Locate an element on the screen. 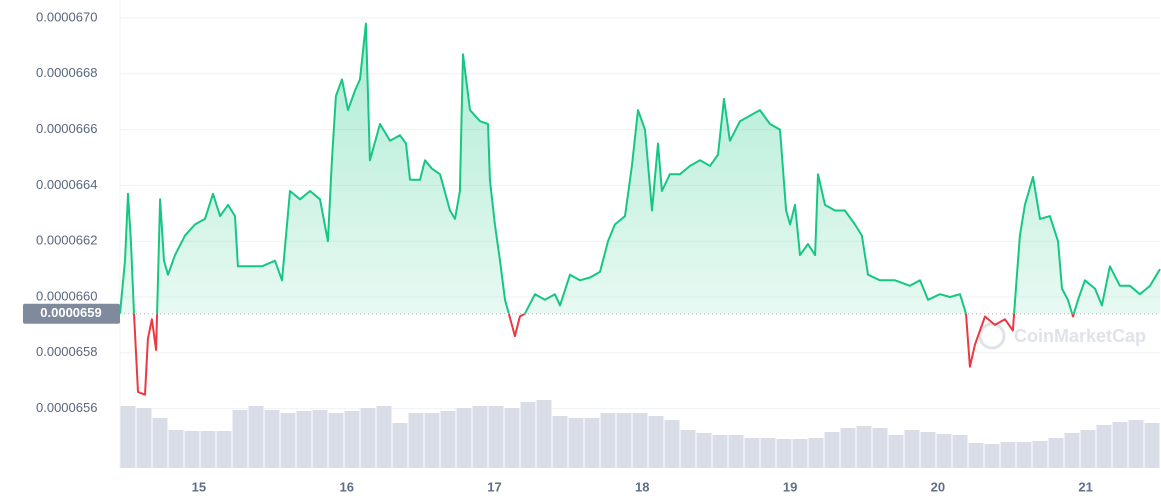 The image size is (1161, 500). reference-label: 0.0000659 is located at coordinates (70, 312).